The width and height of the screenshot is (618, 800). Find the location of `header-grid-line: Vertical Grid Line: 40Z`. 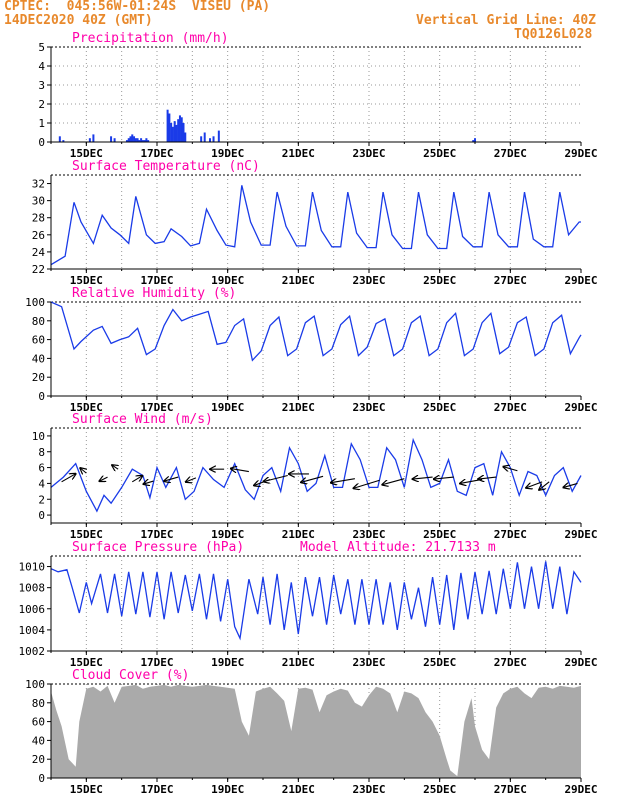

header-grid-line: Vertical Grid Line: 40Z is located at coordinates (506, 20).